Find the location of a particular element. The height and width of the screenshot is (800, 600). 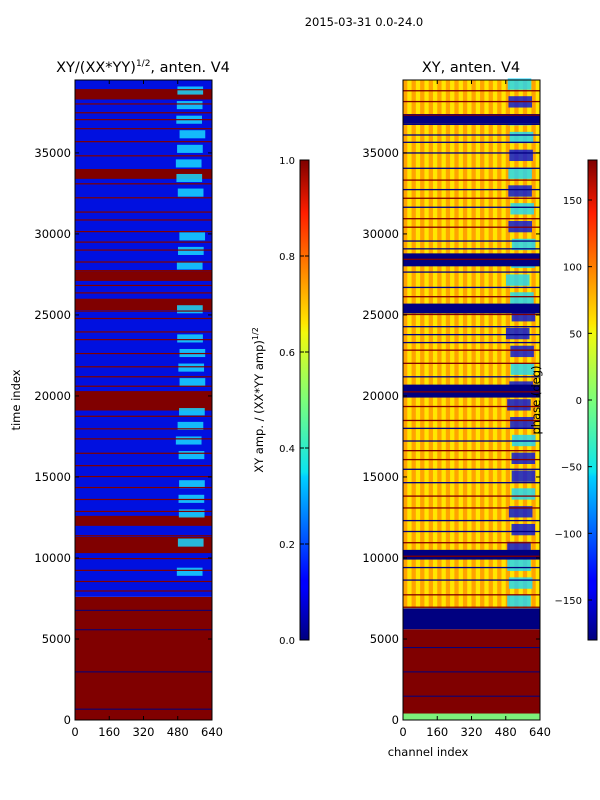

right-colorbar: −150 −100 −50 0 50 100 150 phase (deg) is located at coordinates (563, 400).